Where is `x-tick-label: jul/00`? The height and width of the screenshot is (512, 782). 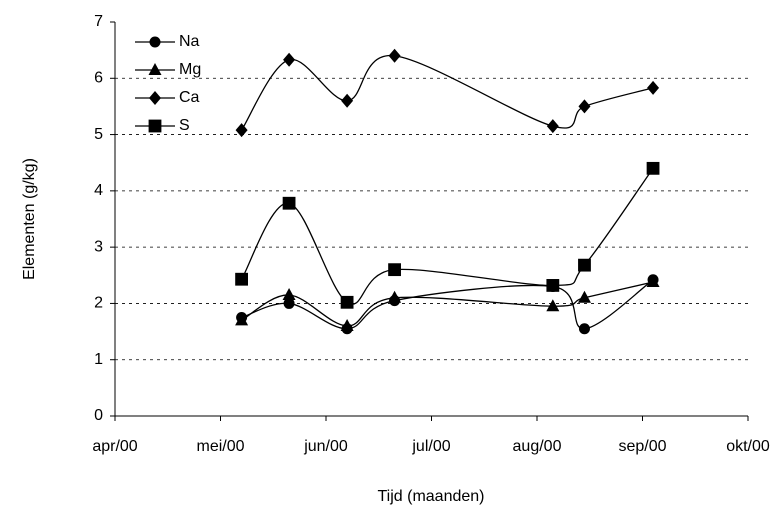 x-tick-label: jul/00 is located at coordinates (430, 446).